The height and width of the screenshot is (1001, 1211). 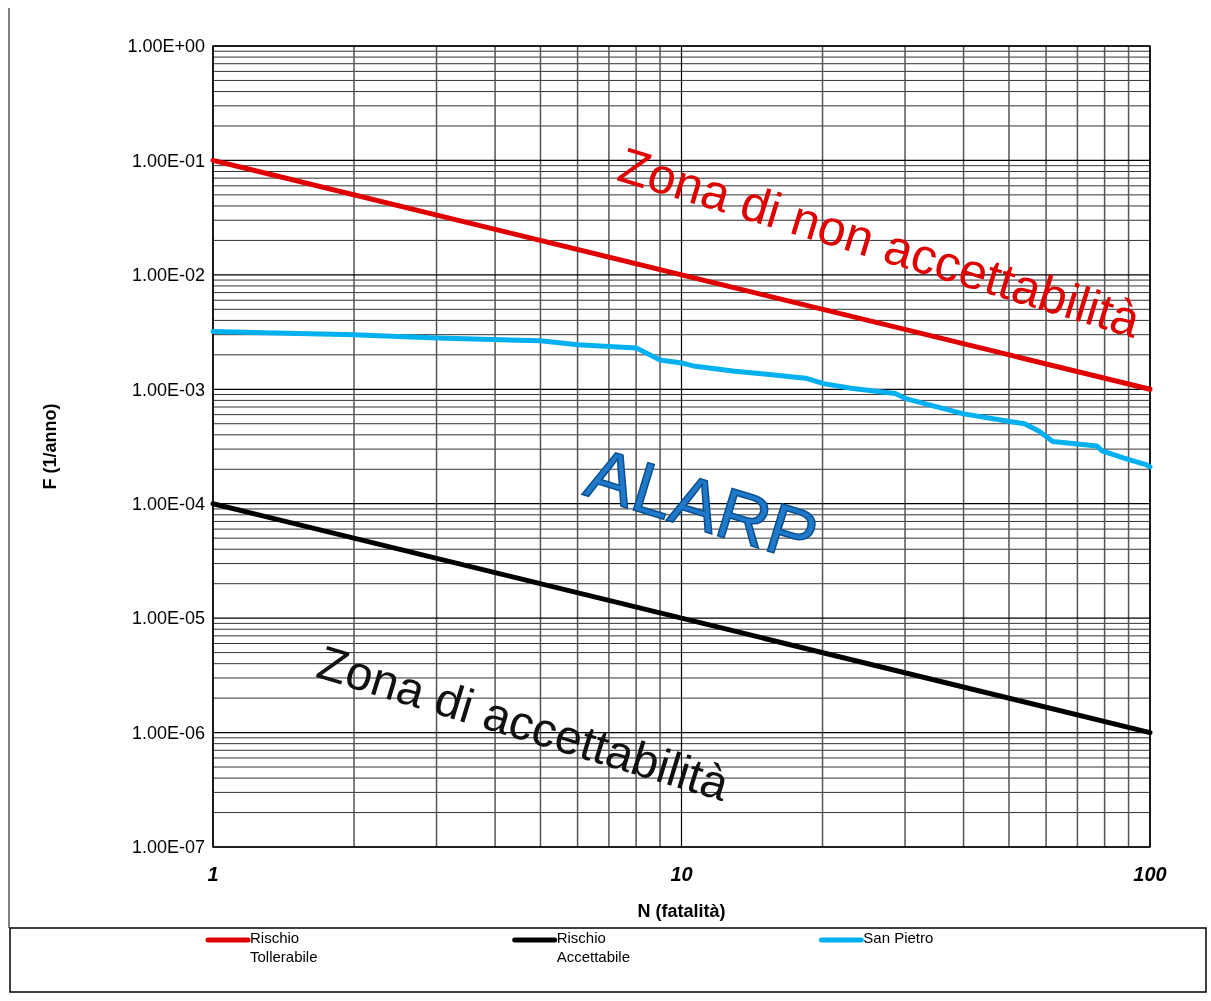 I want to click on x-tick-label: 10, so click(x=681, y=874).